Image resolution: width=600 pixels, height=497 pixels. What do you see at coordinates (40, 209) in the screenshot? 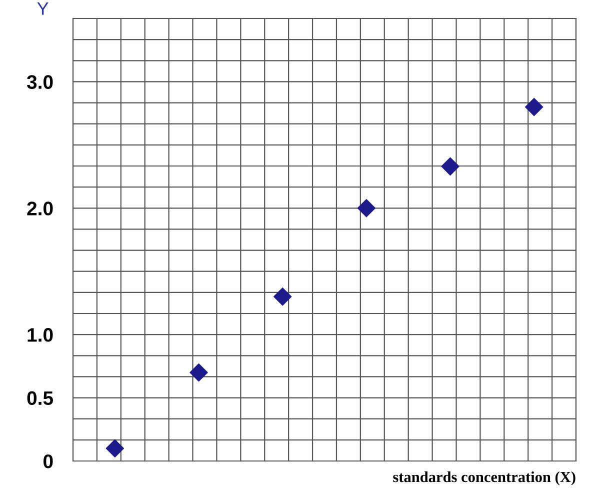
I see `y-tick-label: 2.0` at bounding box center [40, 209].